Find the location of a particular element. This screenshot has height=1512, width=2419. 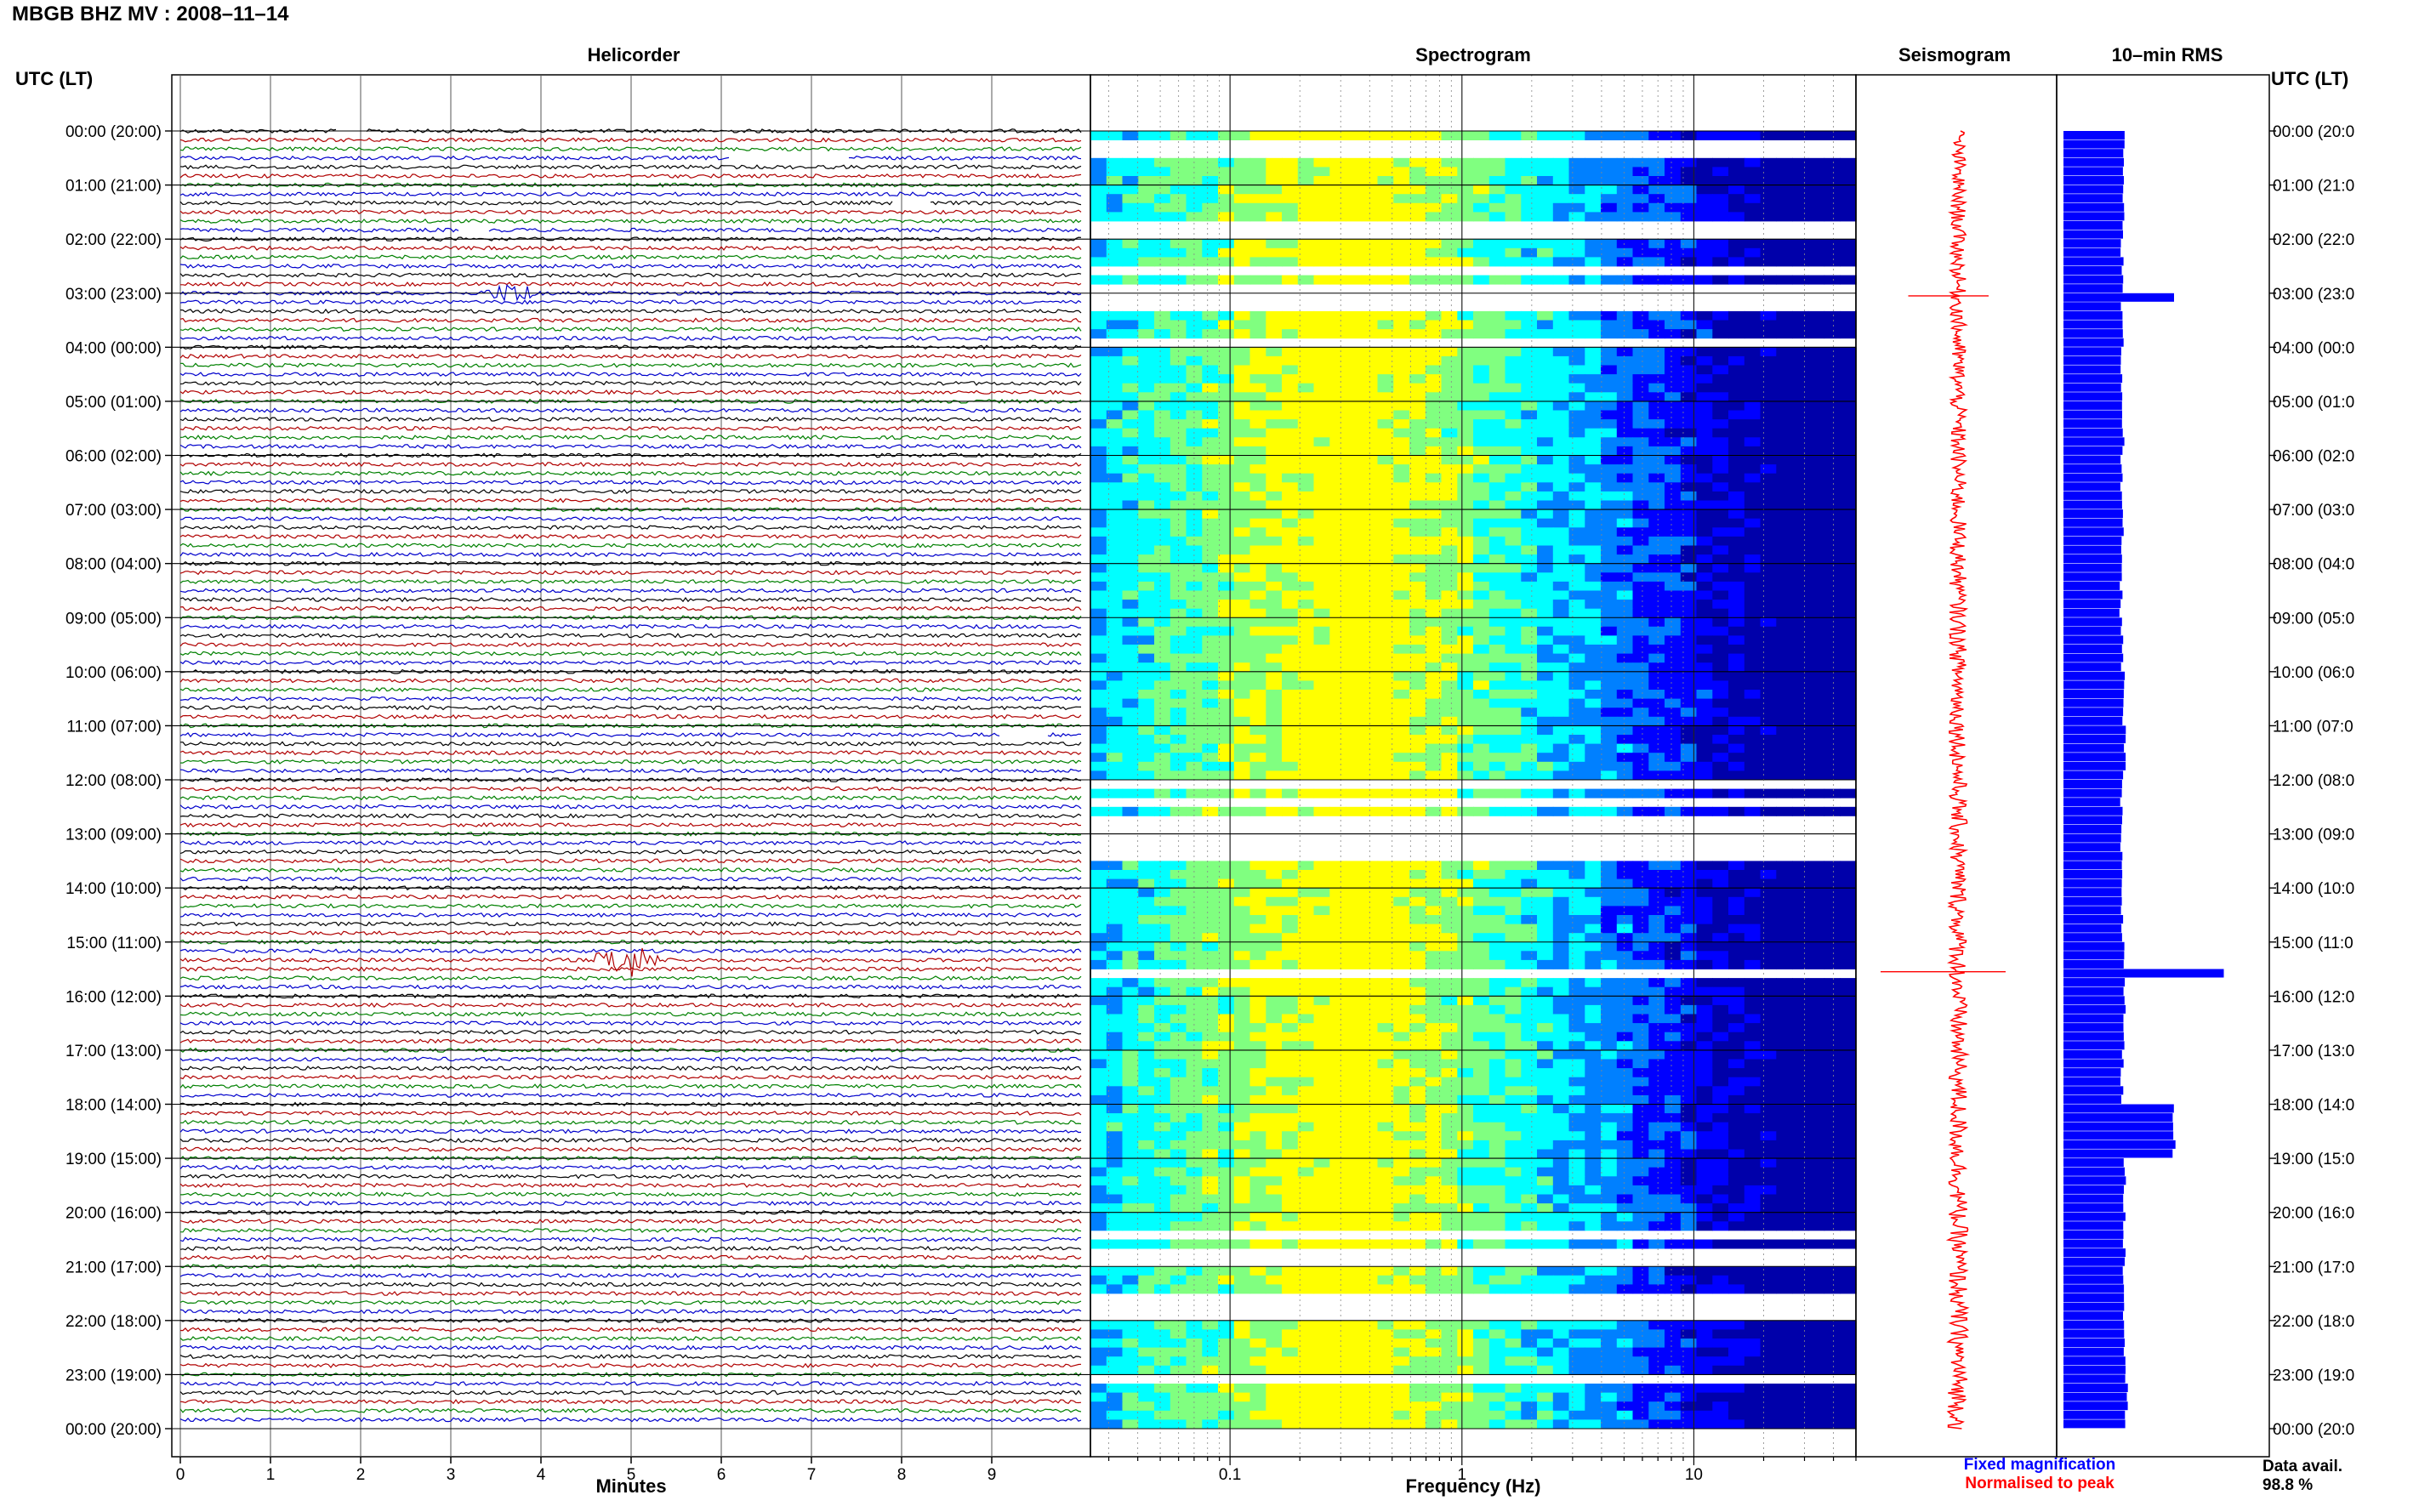

helicorder-trace is located at coordinates (630, 320).